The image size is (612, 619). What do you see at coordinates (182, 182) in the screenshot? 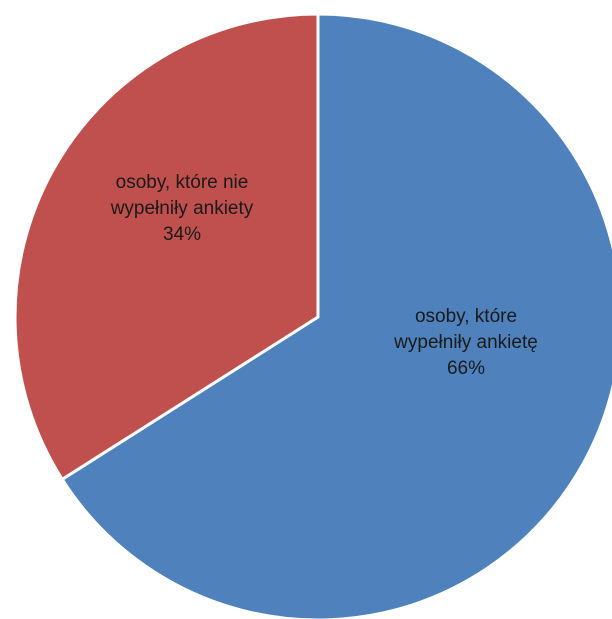
I see `pie-slice-label-line: osoby, które nie` at bounding box center [182, 182].